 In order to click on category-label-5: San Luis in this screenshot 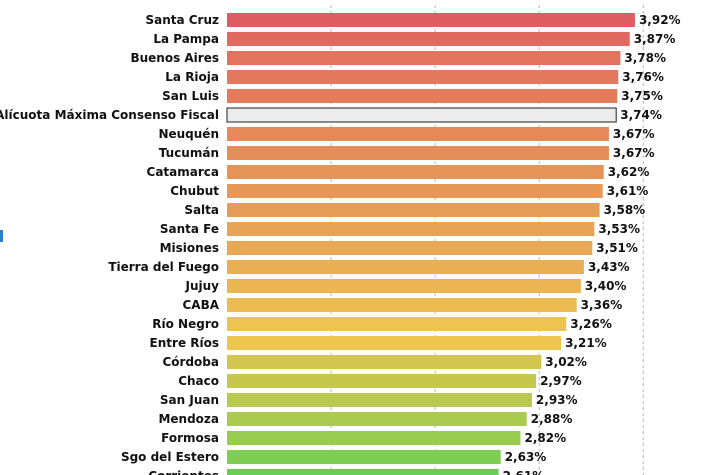, I will do `click(190, 96)`.